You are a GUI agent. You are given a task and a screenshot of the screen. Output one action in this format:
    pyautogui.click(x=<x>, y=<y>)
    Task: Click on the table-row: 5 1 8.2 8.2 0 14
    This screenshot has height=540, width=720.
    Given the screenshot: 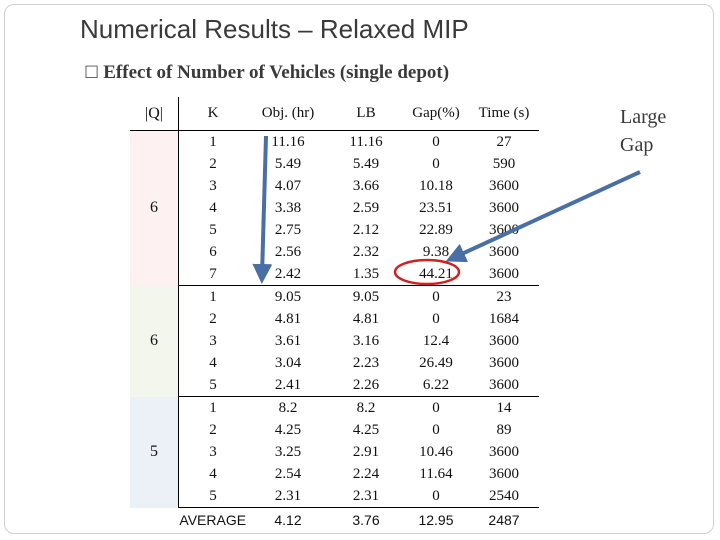 What is the action you would take?
    pyautogui.click(x=334, y=452)
    